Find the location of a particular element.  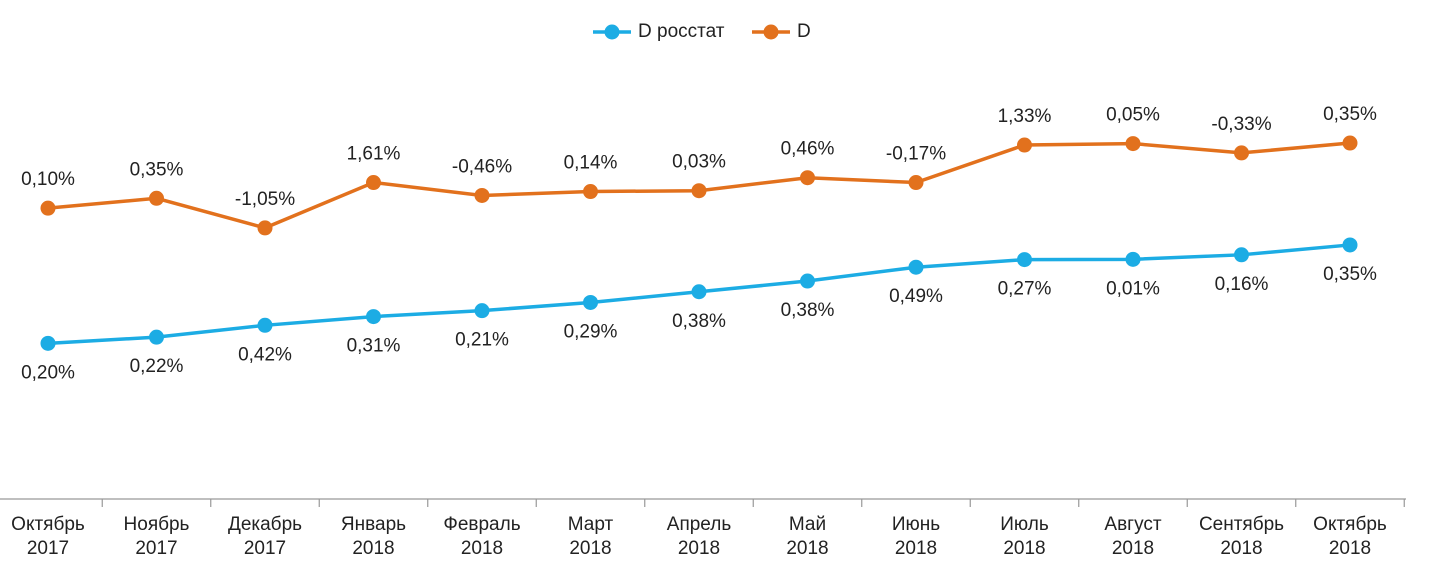

x-tick-label: Август is located at coordinates (1132, 524).